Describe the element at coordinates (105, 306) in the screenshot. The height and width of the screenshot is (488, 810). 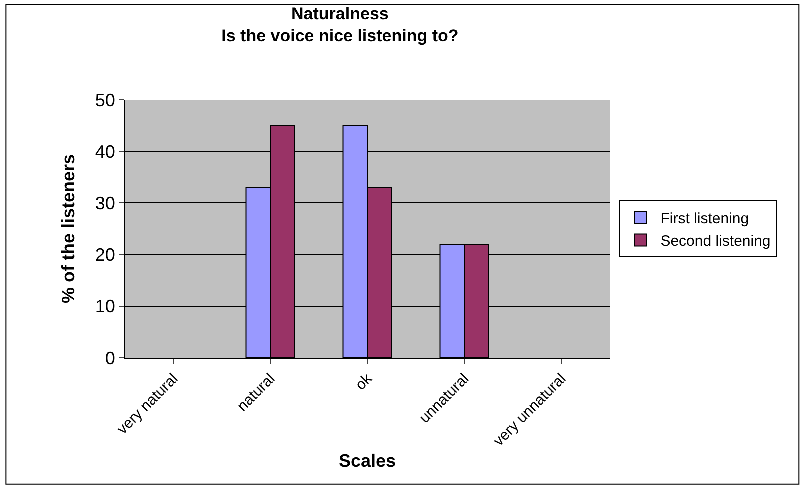
I see `y-tick-label: 10` at that location.